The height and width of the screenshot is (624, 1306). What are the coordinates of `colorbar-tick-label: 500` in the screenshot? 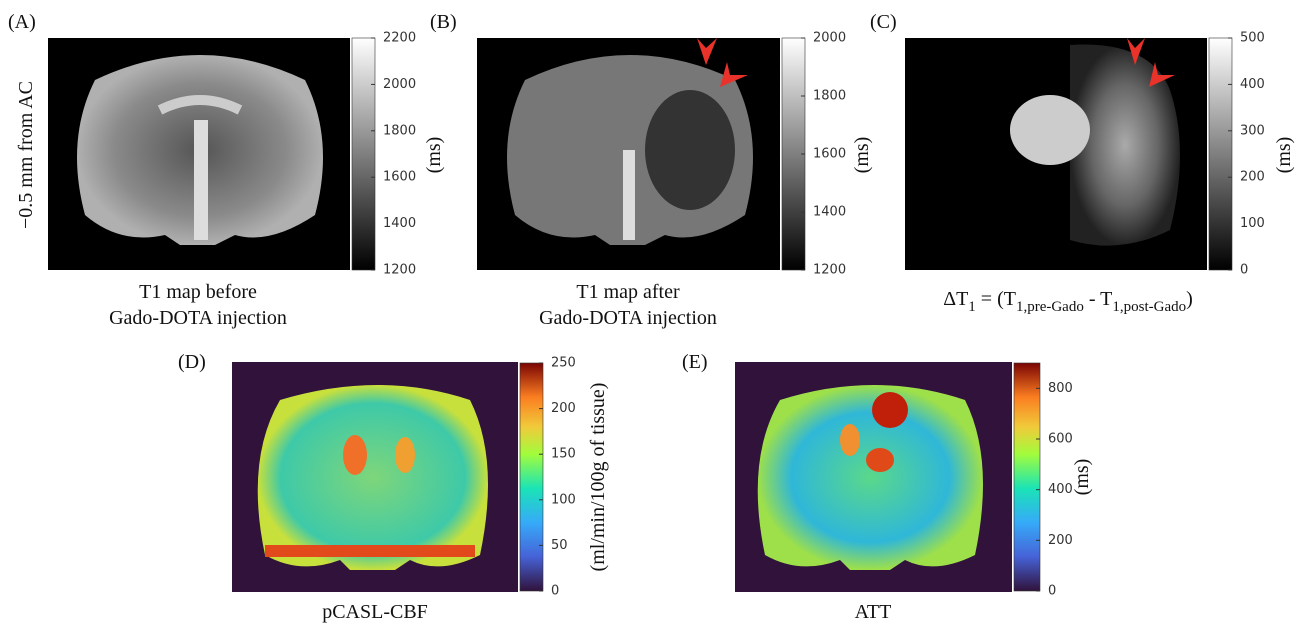 It's located at (1252, 38).